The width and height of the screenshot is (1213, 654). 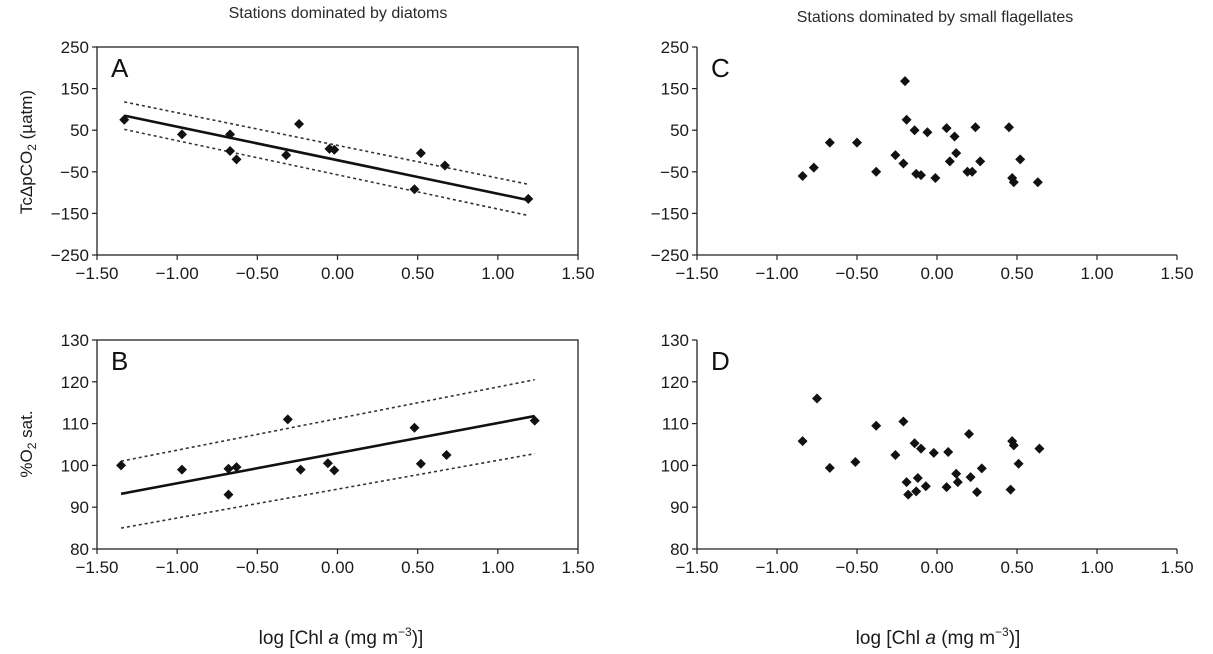 What do you see at coordinates (856, 273) in the screenshot?
I see `x-tick-label: −0.50` at bounding box center [856, 273].